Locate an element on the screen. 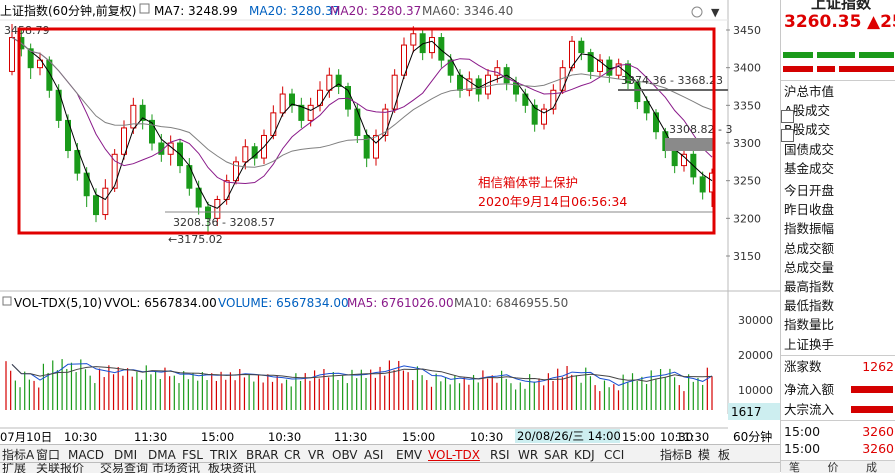 Image resolution: width=895 pixels, height=475 pixels. add-icon is located at coordinates (697, 12).